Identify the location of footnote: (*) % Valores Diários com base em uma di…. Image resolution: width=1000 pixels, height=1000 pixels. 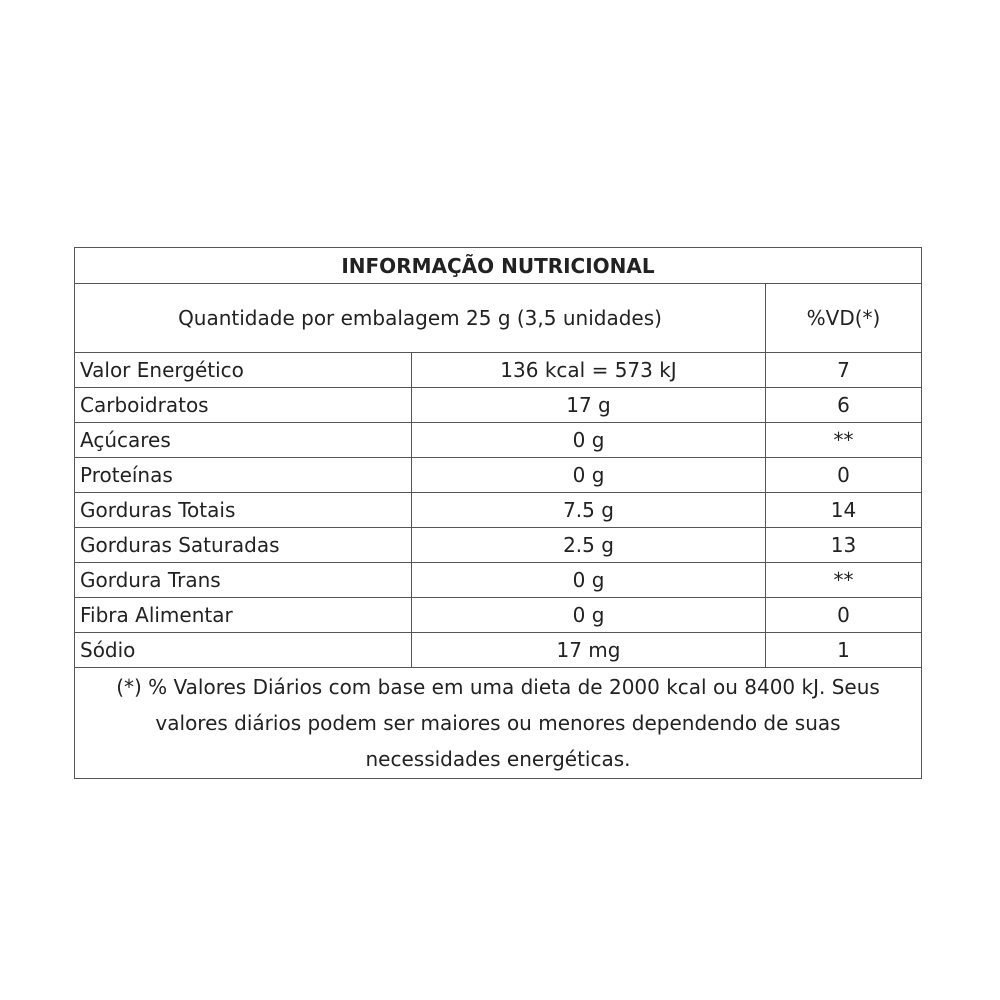
(498, 723).